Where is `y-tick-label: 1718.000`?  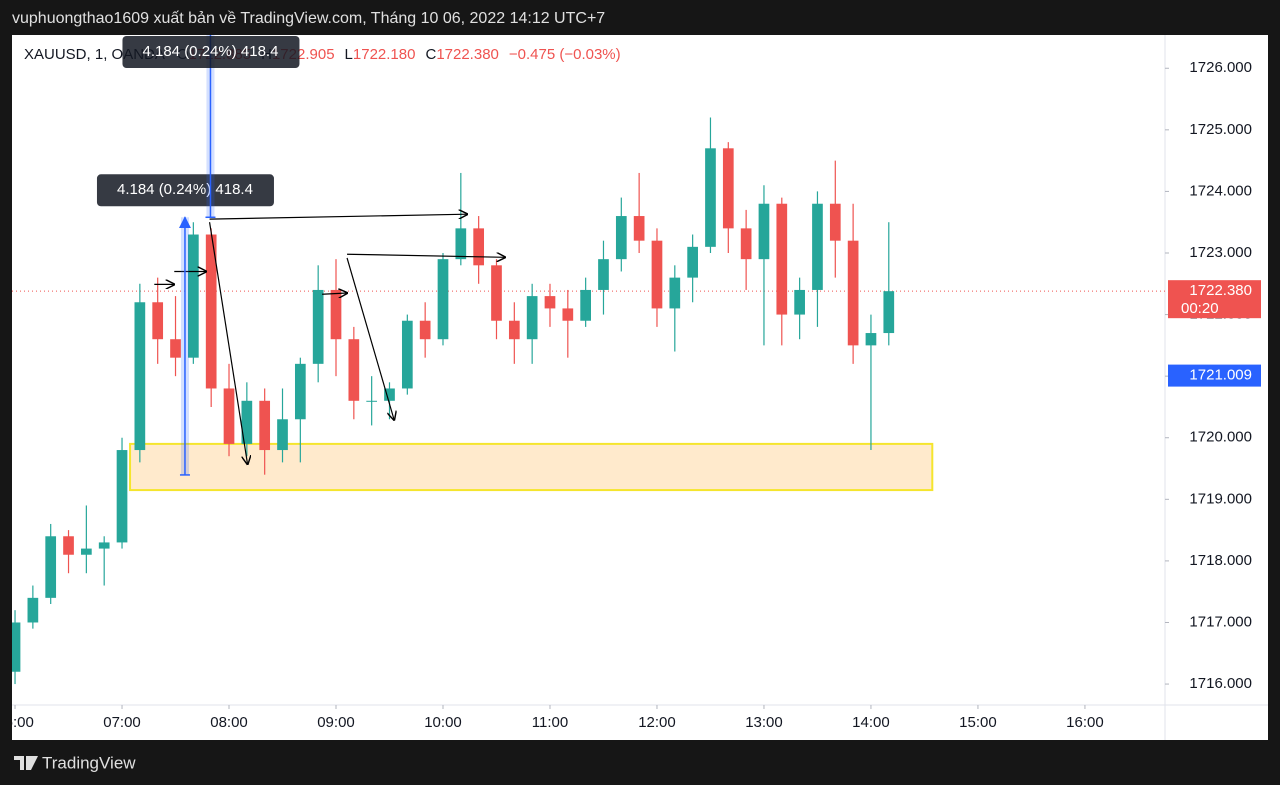
y-tick-label: 1718.000 is located at coordinates (1220, 560).